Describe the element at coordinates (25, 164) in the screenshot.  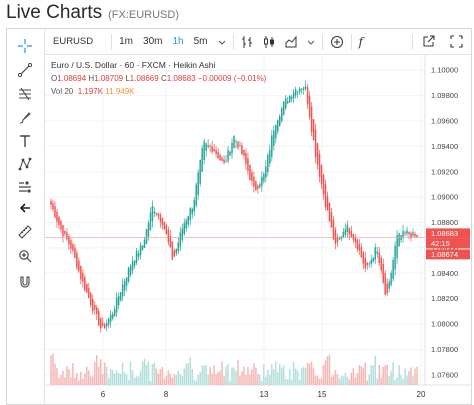
I see `pattern-icon` at that location.